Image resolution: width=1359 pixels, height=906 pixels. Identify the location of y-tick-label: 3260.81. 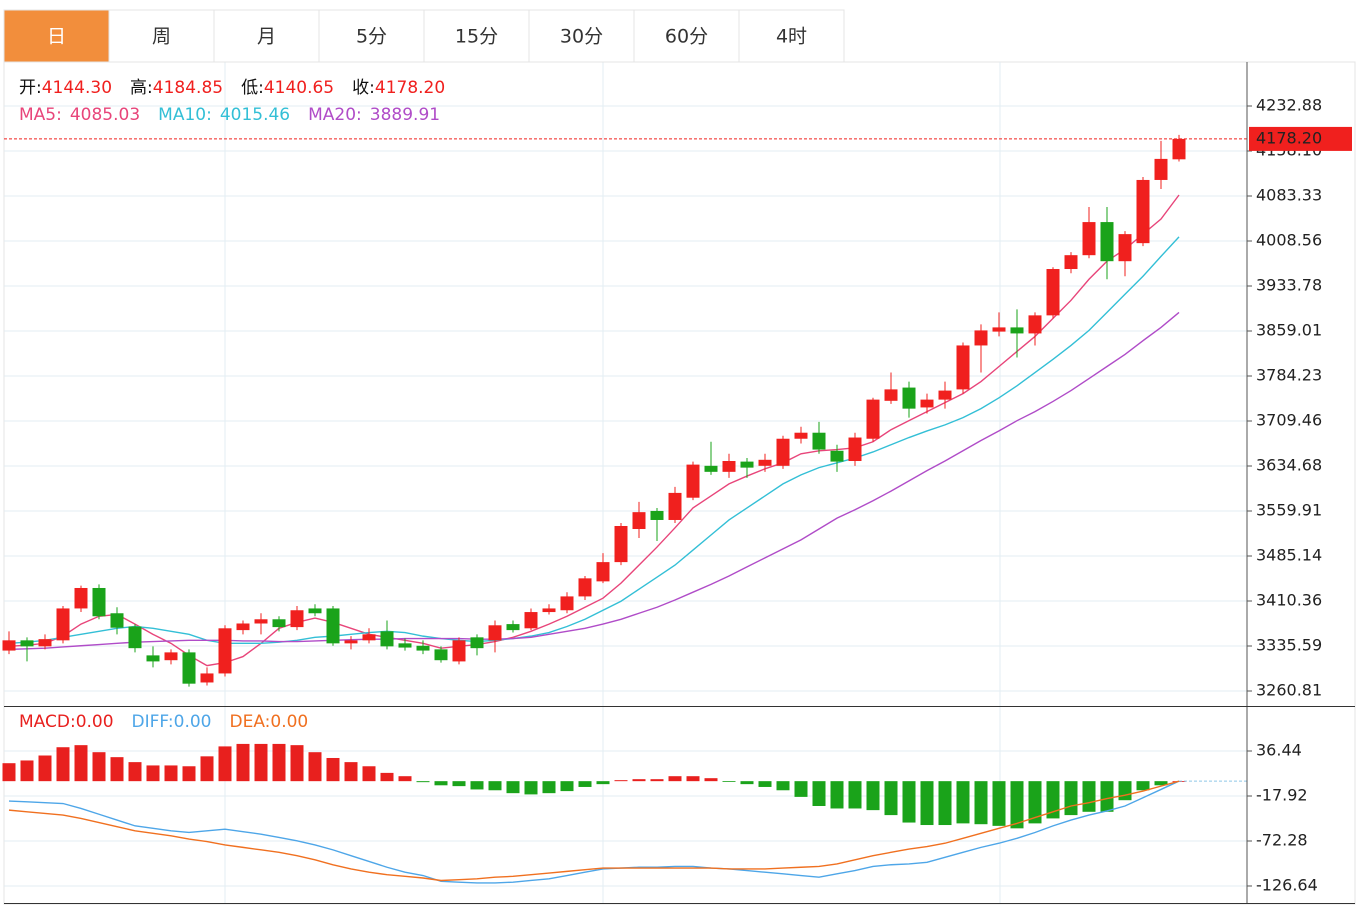
(1289, 690).